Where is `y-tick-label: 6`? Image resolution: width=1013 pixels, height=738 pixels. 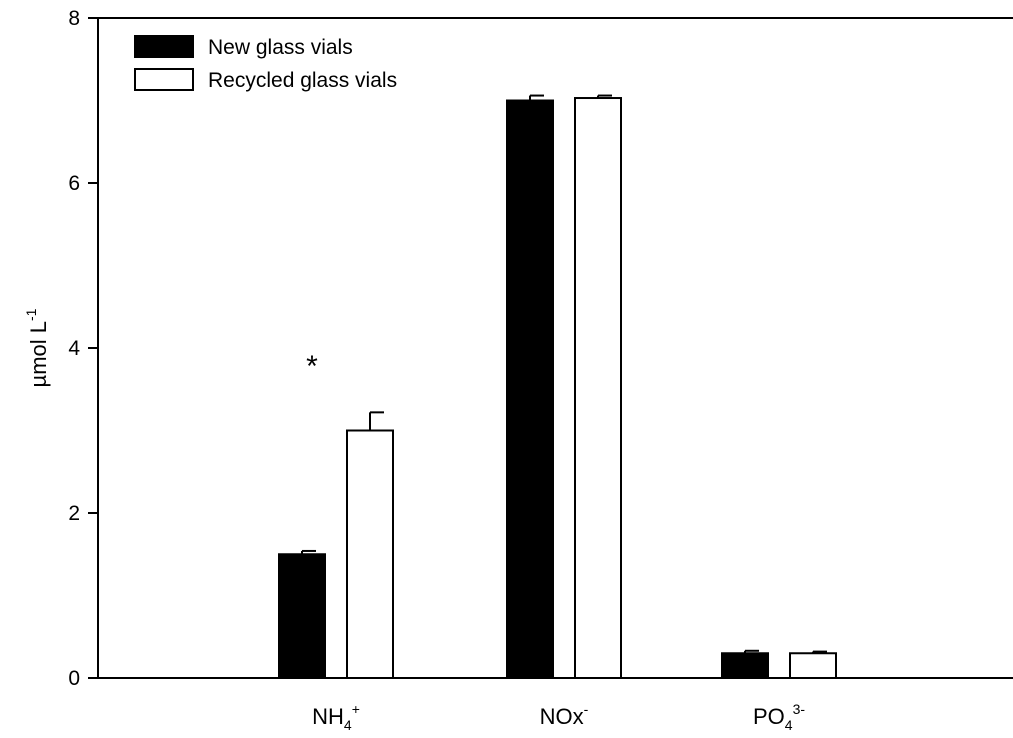
y-tick-label: 6 is located at coordinates (74, 183).